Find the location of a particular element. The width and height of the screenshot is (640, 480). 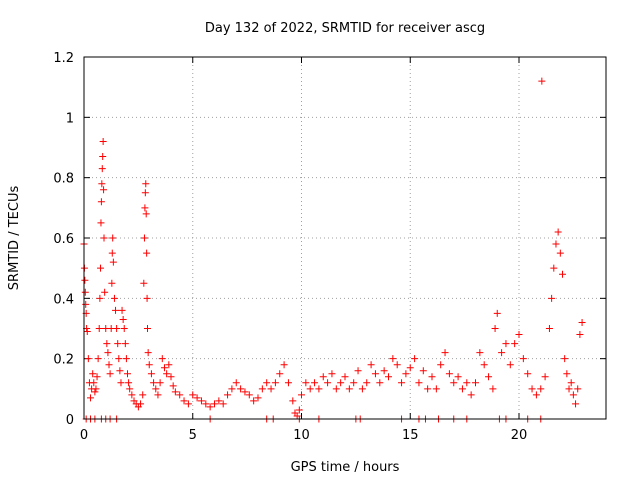

y-tick-label: 1.2 is located at coordinates (63, 58).